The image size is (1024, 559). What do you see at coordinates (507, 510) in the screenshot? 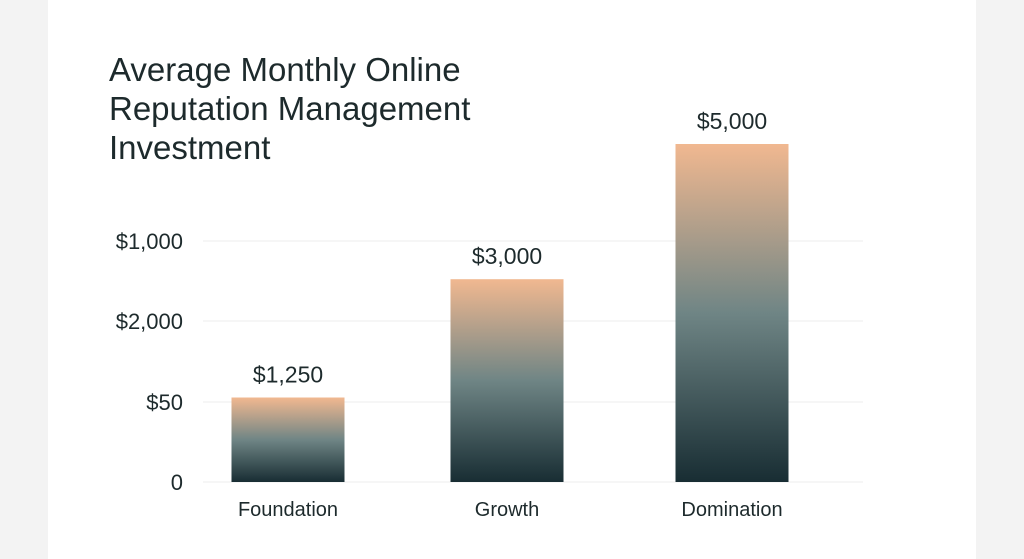
I see `x-category-label: Growth` at bounding box center [507, 510].